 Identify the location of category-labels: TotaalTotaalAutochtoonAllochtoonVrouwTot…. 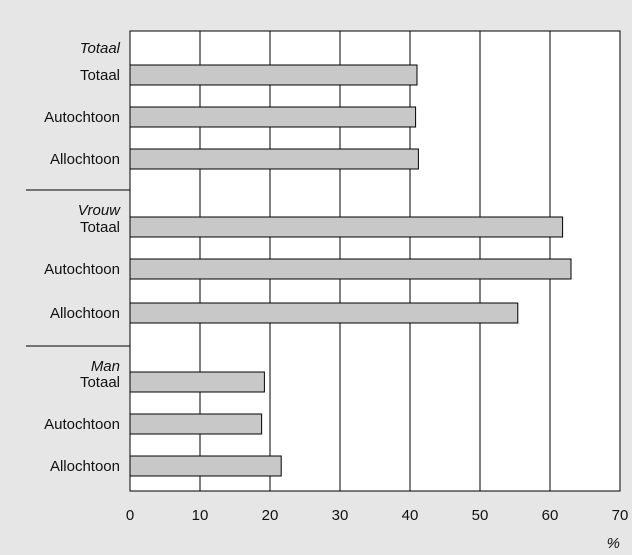
(78, 257).